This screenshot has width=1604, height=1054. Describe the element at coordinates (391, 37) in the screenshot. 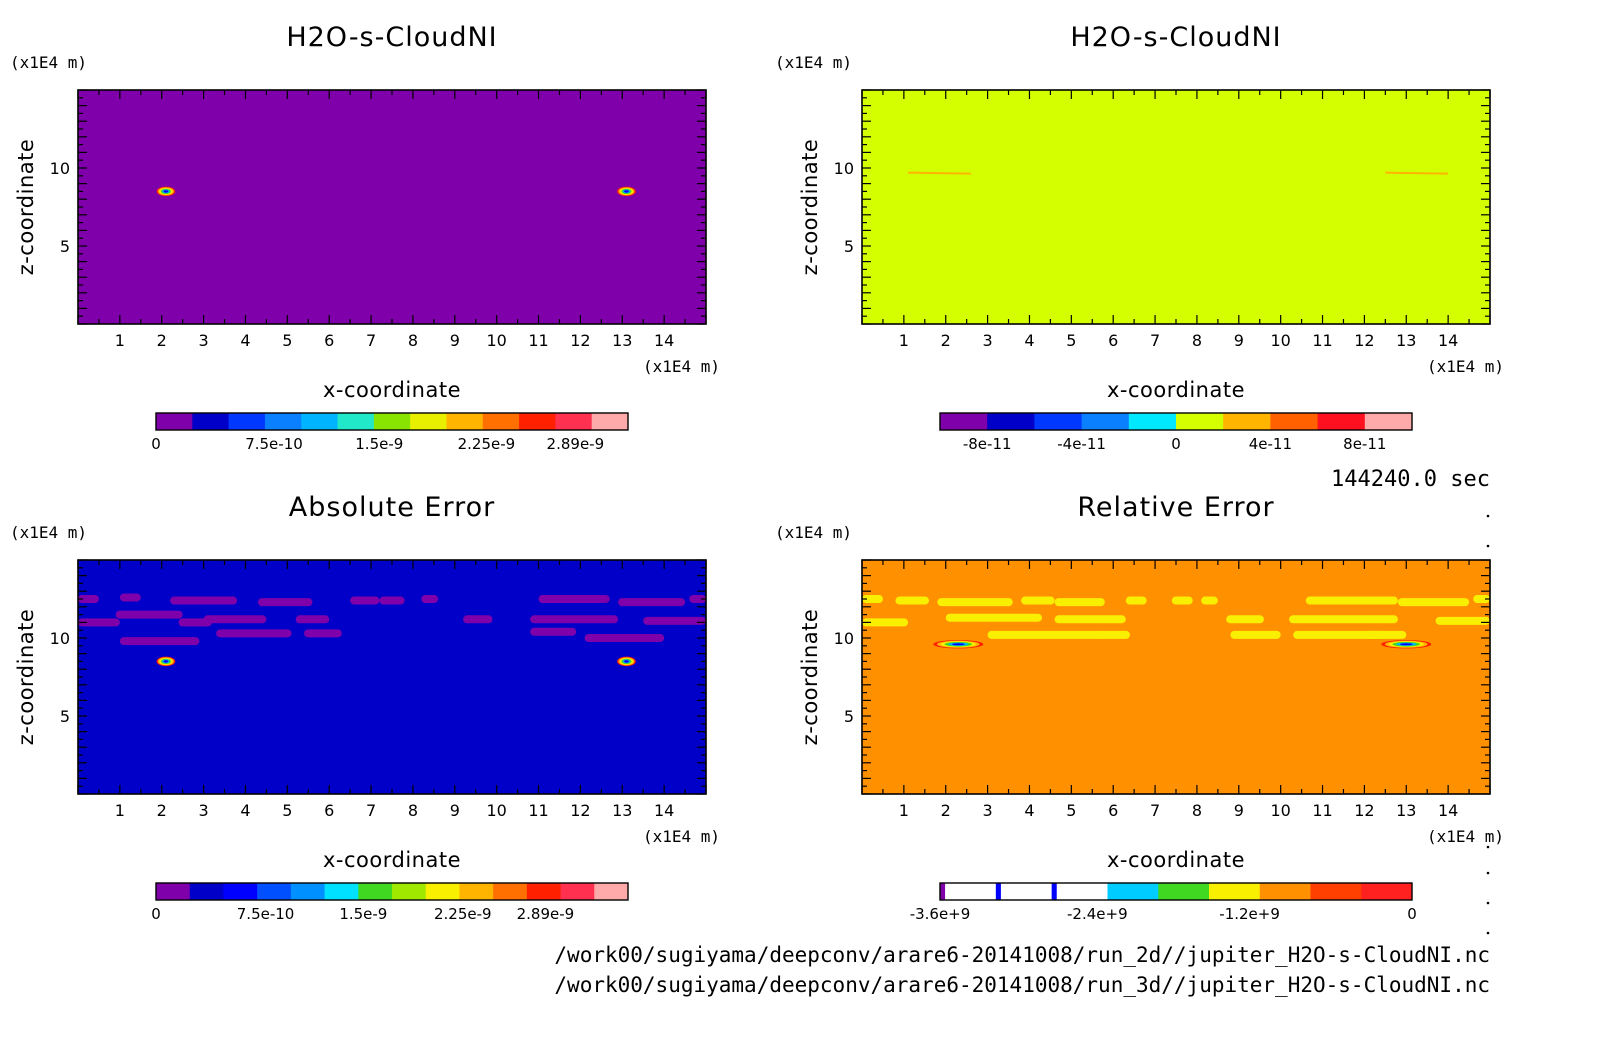

I see `chart-title: H2O-s-CloudNI` at that location.